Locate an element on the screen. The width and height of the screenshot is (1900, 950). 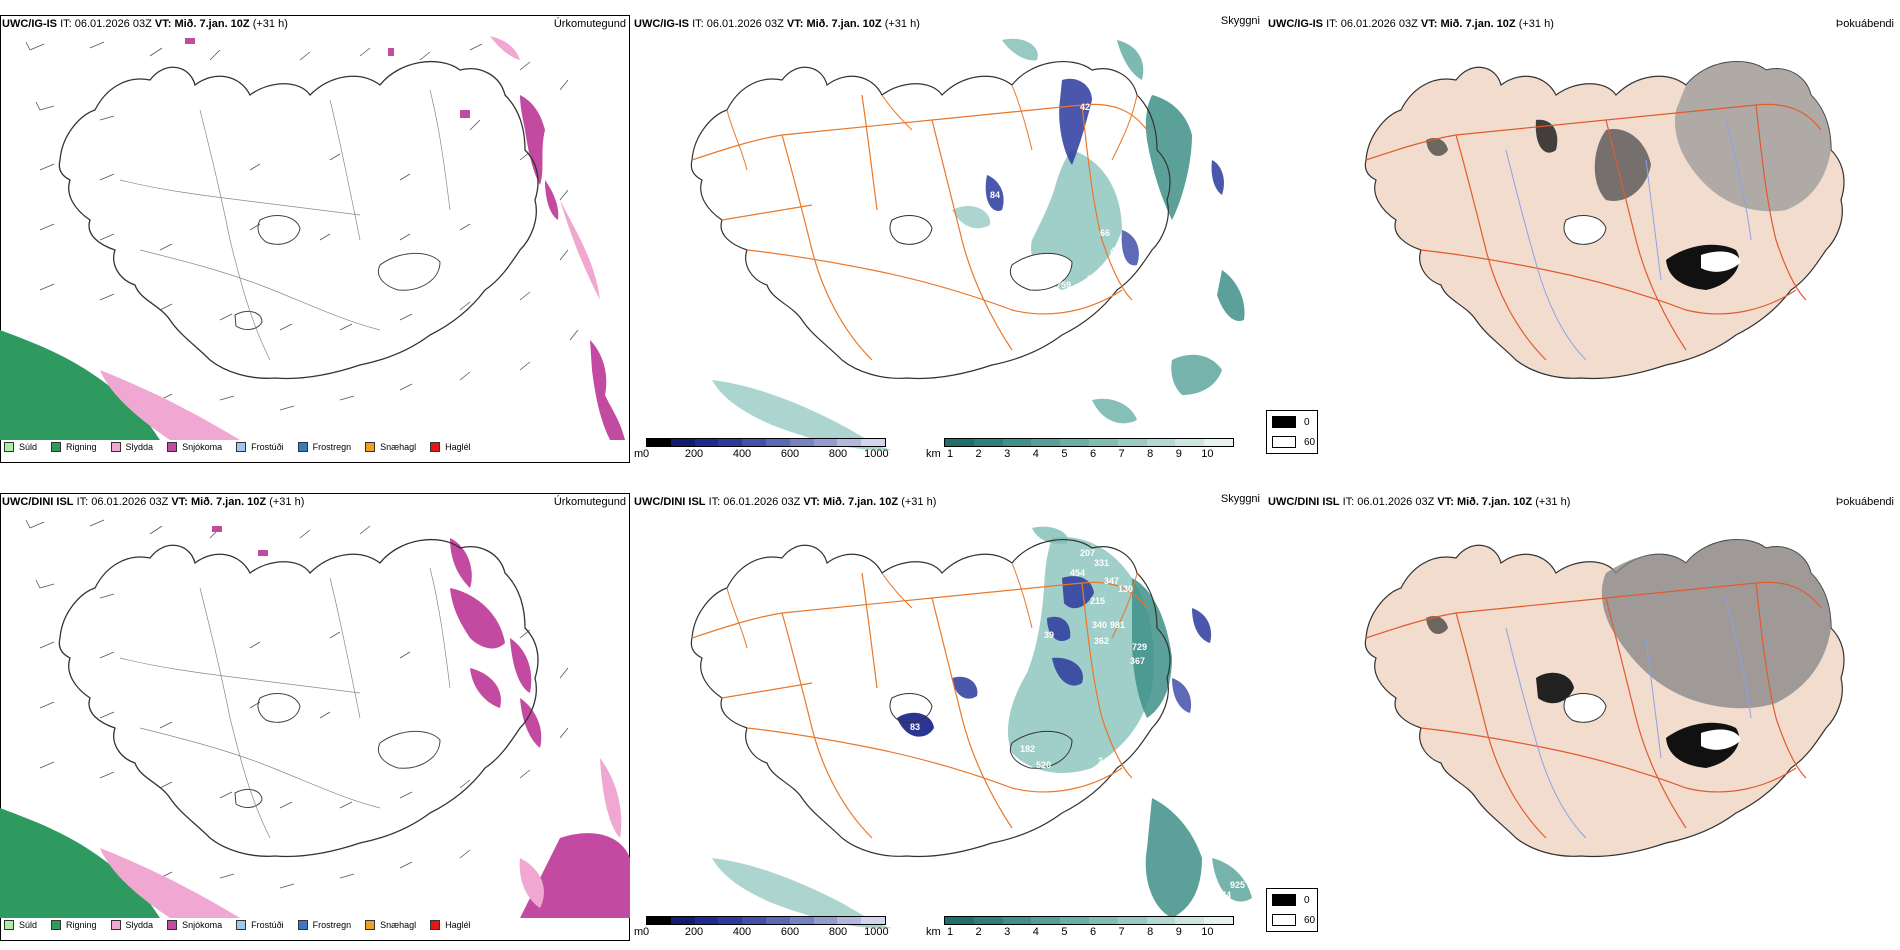
legend-item: Haglél is located at coordinates (450, 925).